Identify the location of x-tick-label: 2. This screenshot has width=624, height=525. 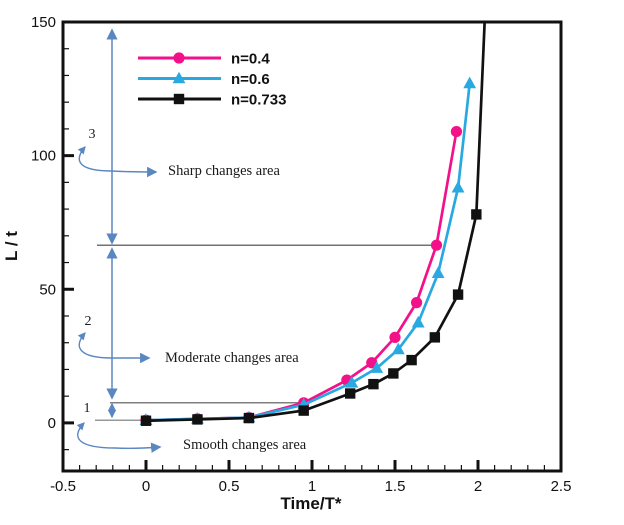
(478, 486).